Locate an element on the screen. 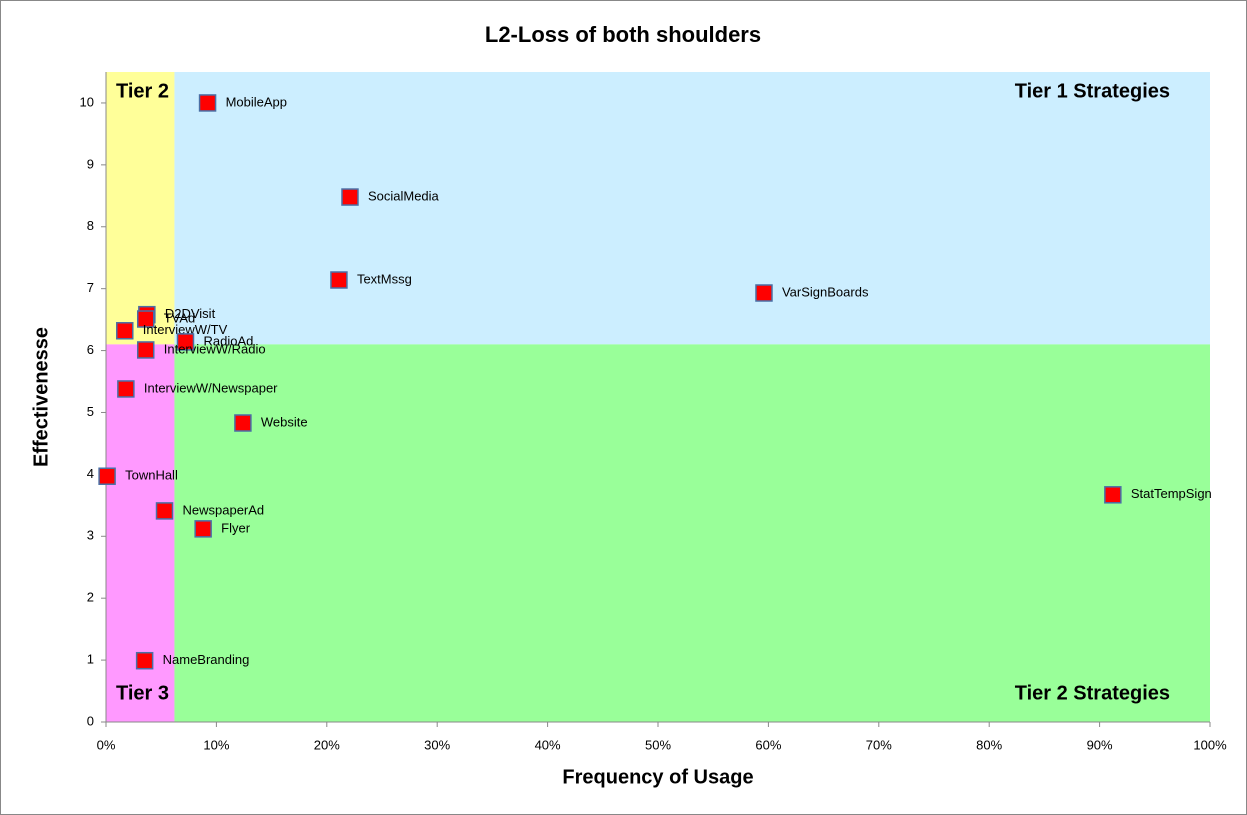 This screenshot has width=1247, height=815. x-tick-label: 10% is located at coordinates (216, 744).